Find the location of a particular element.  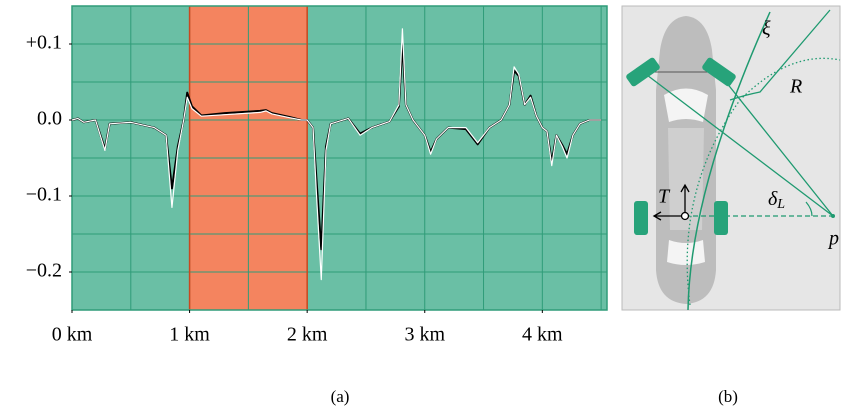

delta-symbol: δ is located at coordinates (773, 199).